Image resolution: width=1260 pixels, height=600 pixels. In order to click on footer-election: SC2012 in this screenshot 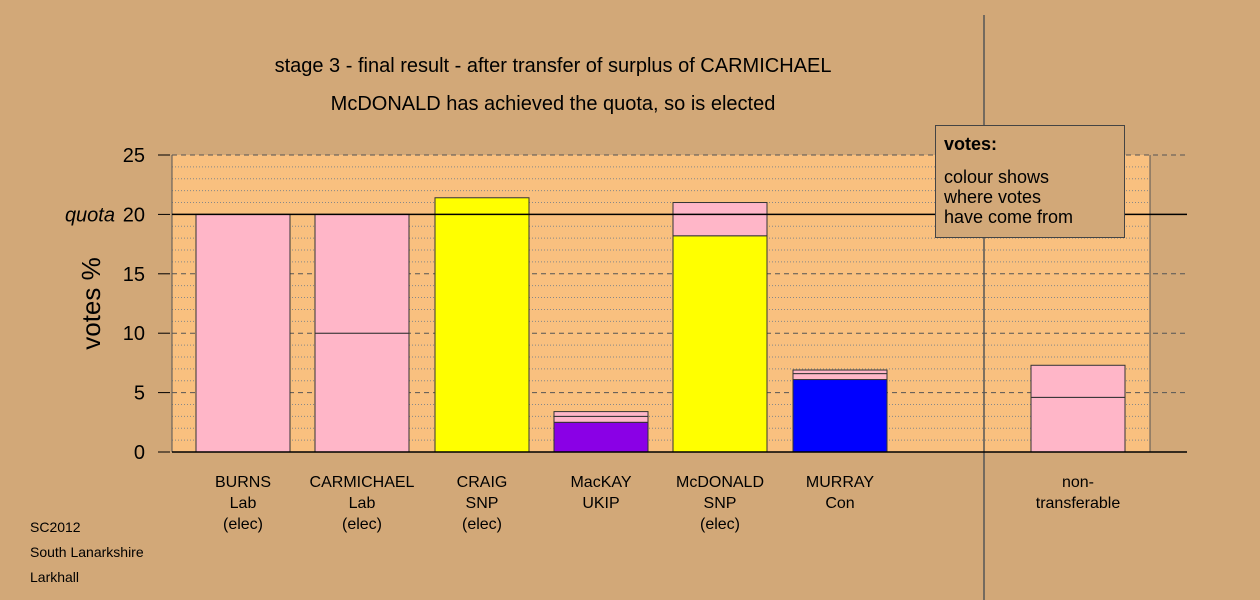, I will do `click(55, 527)`.